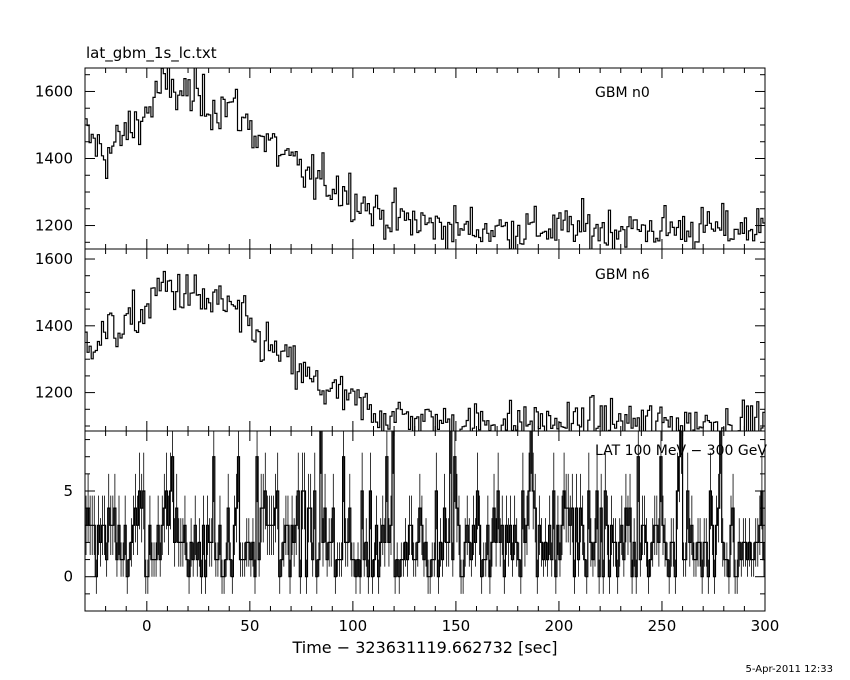  Describe the element at coordinates (425, 647) in the screenshot. I see `x-axis-label: Time − 323631119.662732 [sec]` at that location.